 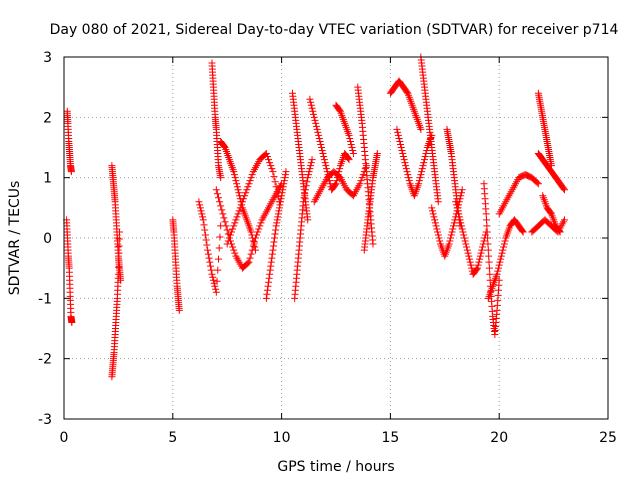 I want to click on y-tick-label: -1, so click(x=45, y=299).